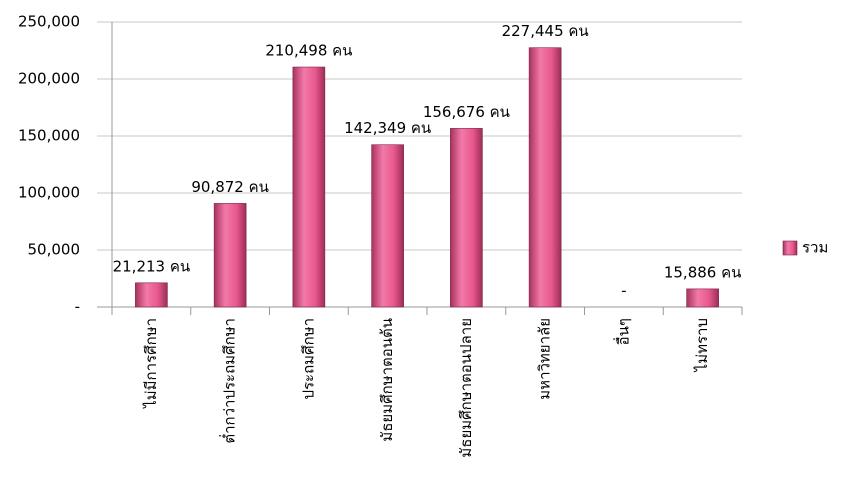 This screenshot has height=488, width=841. What do you see at coordinates (152, 266) in the screenshot?
I see `value-label: 21,213 คน` at bounding box center [152, 266].